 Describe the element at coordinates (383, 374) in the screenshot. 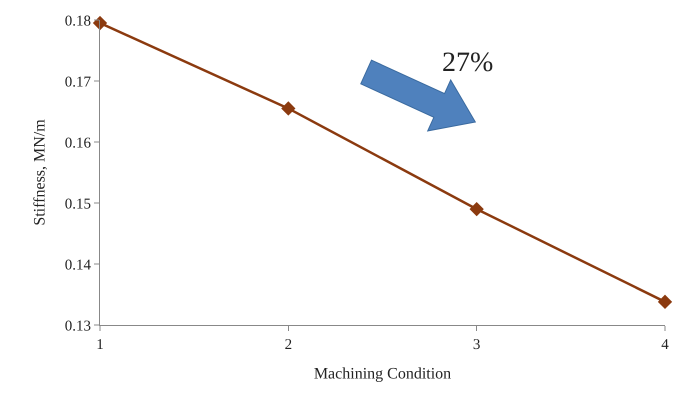

I see `x-axis-title: Machining Condition` at that location.